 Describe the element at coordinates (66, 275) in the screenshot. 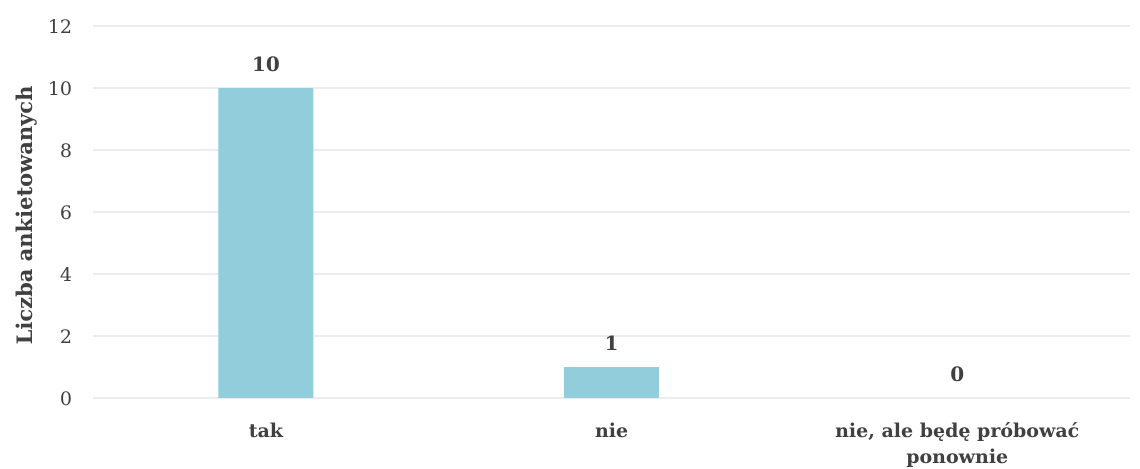

I see `y-tick-label: 4` at that location.